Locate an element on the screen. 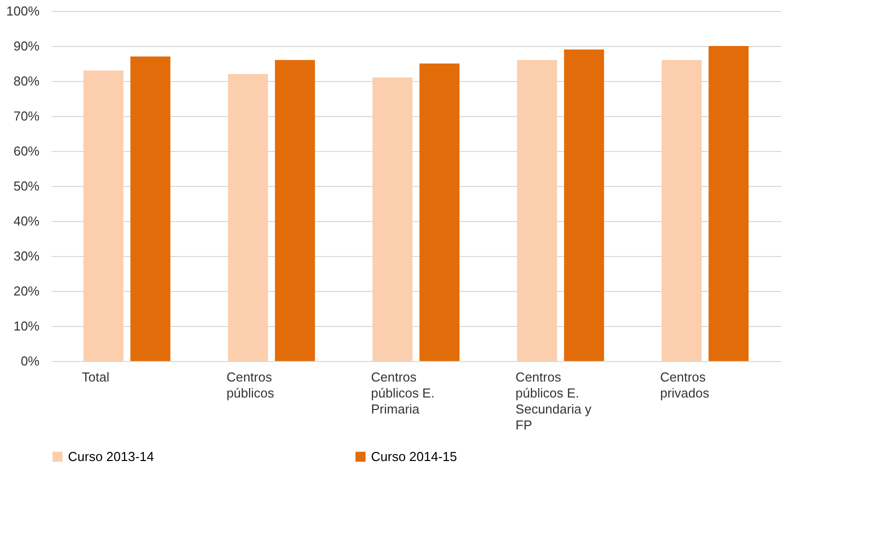 The height and width of the screenshot is (555, 883). y-tick-label: 30% is located at coordinates (26, 256).